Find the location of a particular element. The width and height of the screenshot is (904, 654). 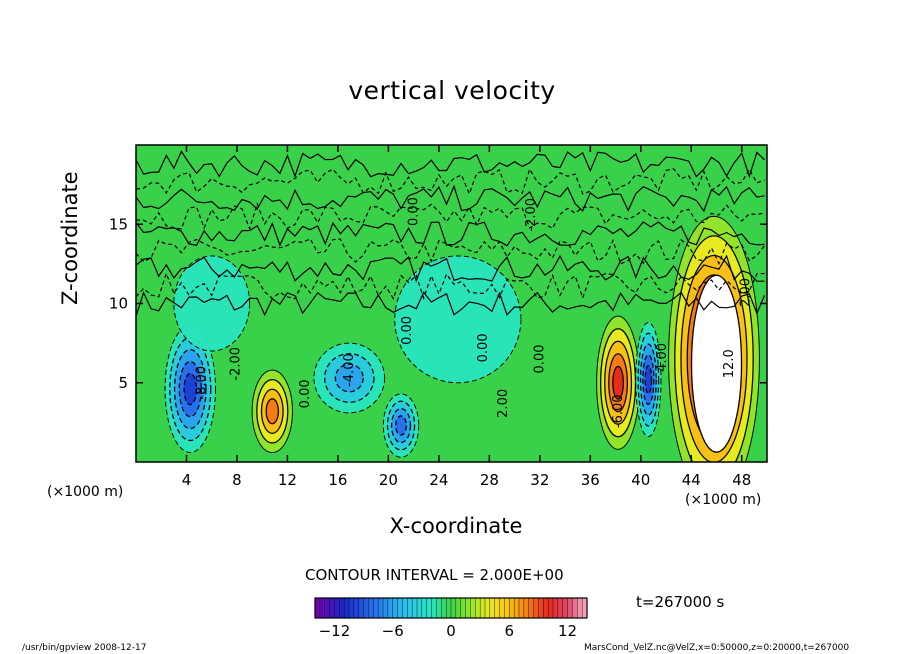

x-tick-label-5: 24 is located at coordinates (438, 480).